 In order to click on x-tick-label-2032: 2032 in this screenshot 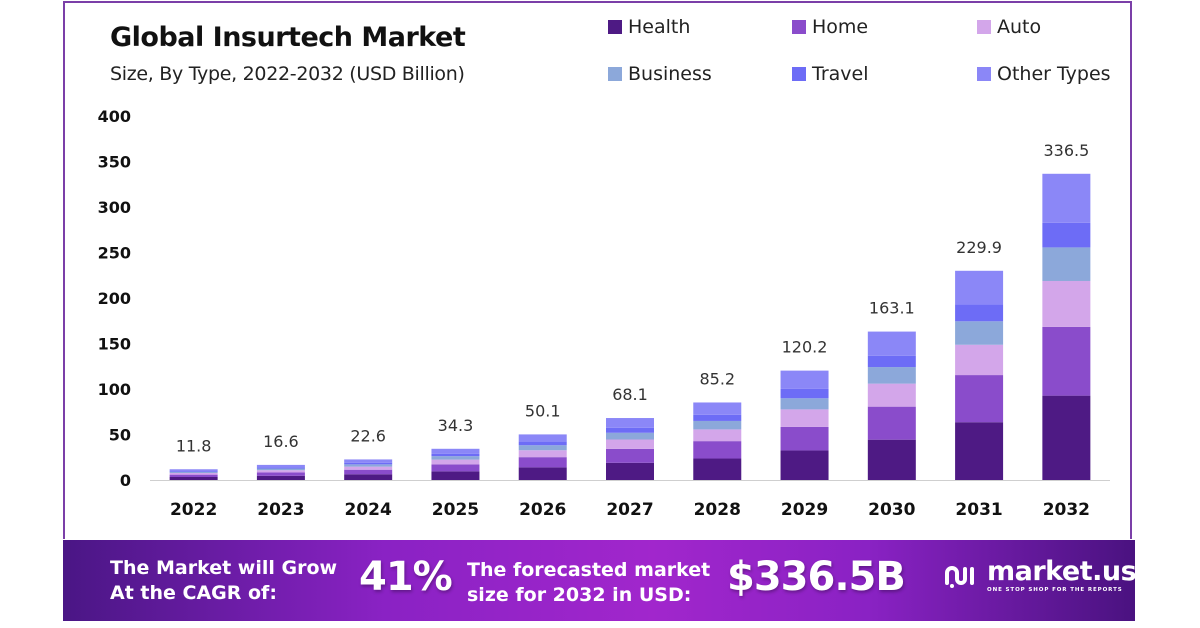, I will do `click(1066, 510)`.